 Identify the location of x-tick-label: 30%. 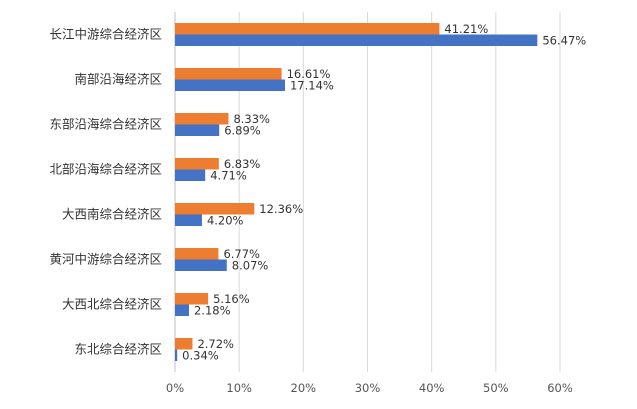
(368, 388).